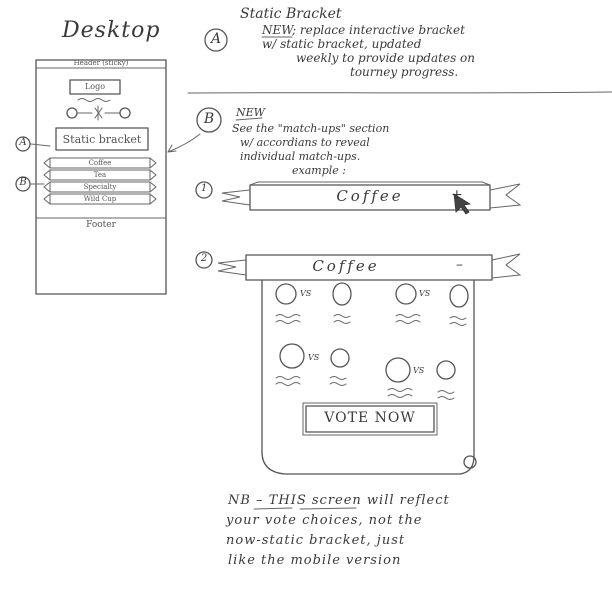  What do you see at coordinates (342, 44) in the screenshot?
I see `section-a-line-2: w/ static bracket, updated` at bounding box center [342, 44].